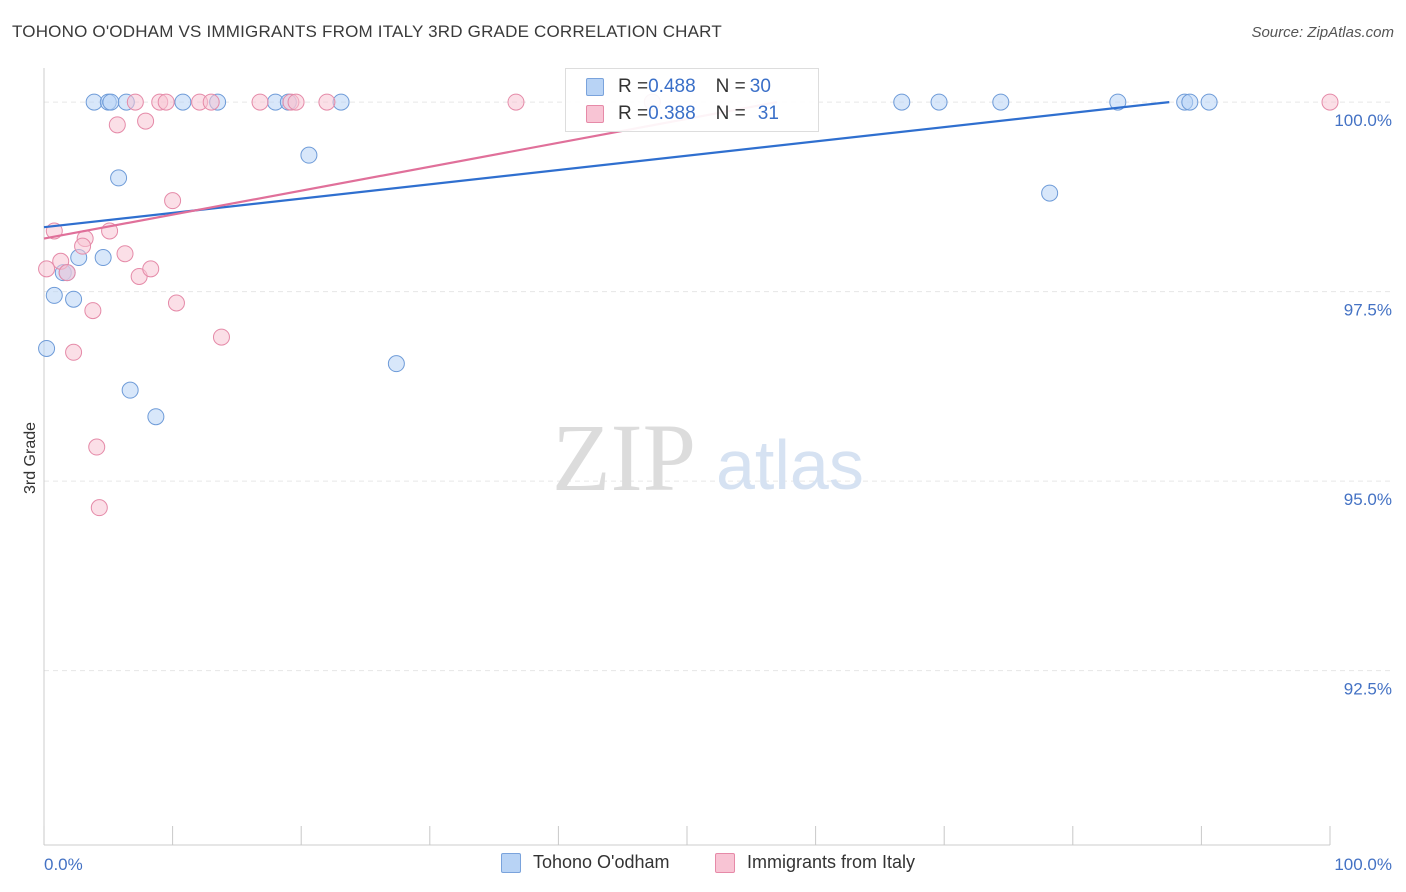 This screenshot has height=892, width=1406. I want to click on series-legend-tohono: Tohono O'odham, so click(585, 862).